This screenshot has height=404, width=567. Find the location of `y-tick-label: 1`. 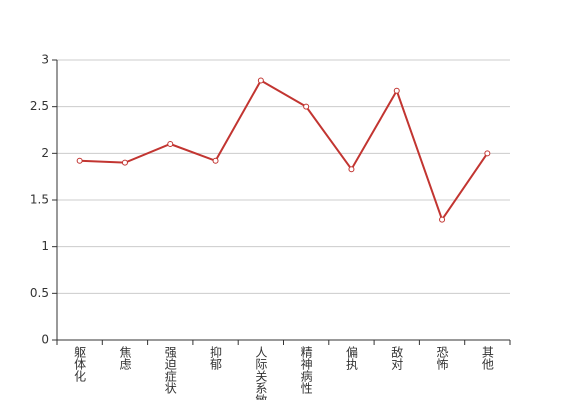

y-tick-label: 1 is located at coordinates (45, 246).